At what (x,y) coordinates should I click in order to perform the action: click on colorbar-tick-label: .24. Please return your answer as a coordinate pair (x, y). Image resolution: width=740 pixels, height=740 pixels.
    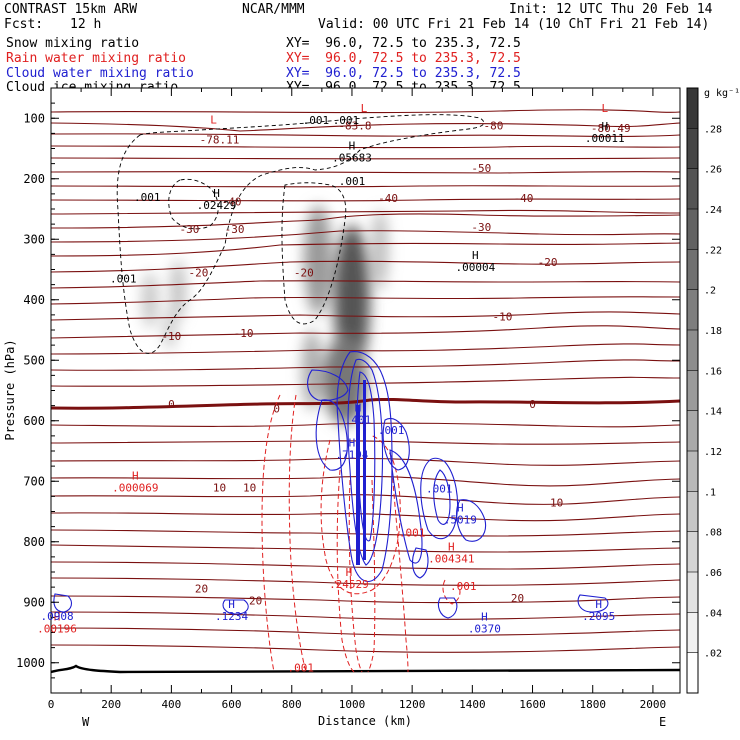
    Looking at the image, I should click on (713, 210).